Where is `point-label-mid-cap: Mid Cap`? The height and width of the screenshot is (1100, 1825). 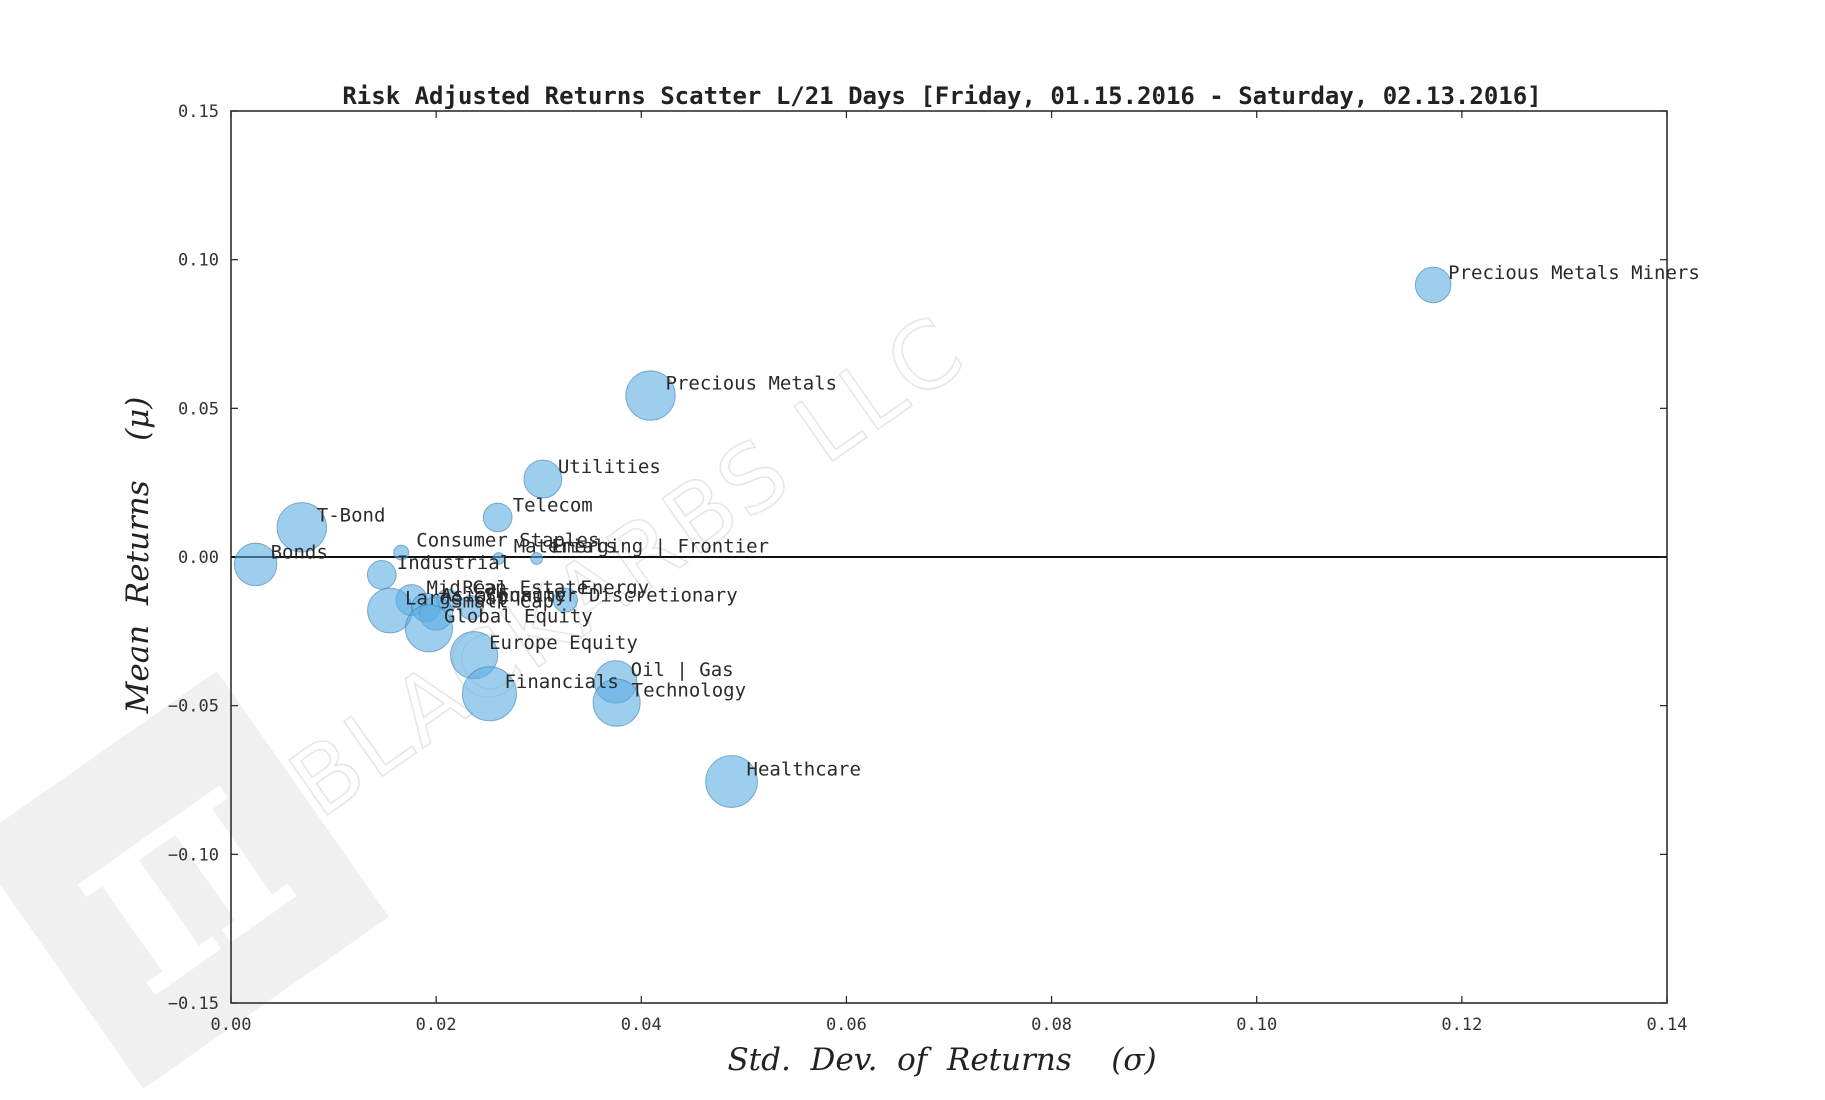
point-label-mid-cap: Mid Cap is located at coordinates (467, 588).